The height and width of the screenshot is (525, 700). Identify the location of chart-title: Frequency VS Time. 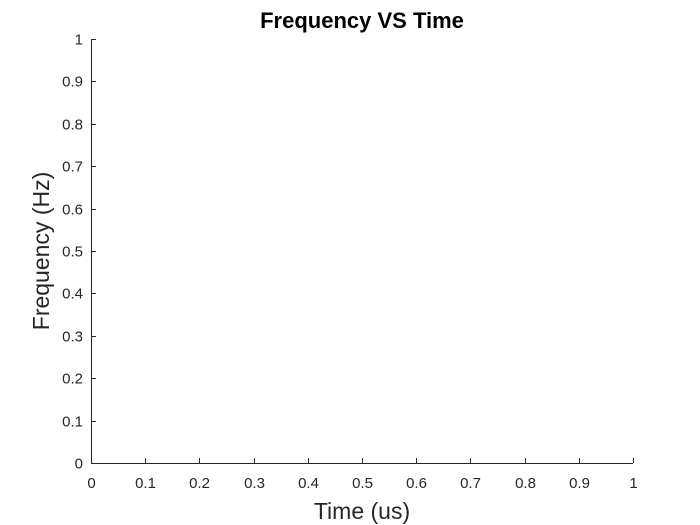
(362, 20).